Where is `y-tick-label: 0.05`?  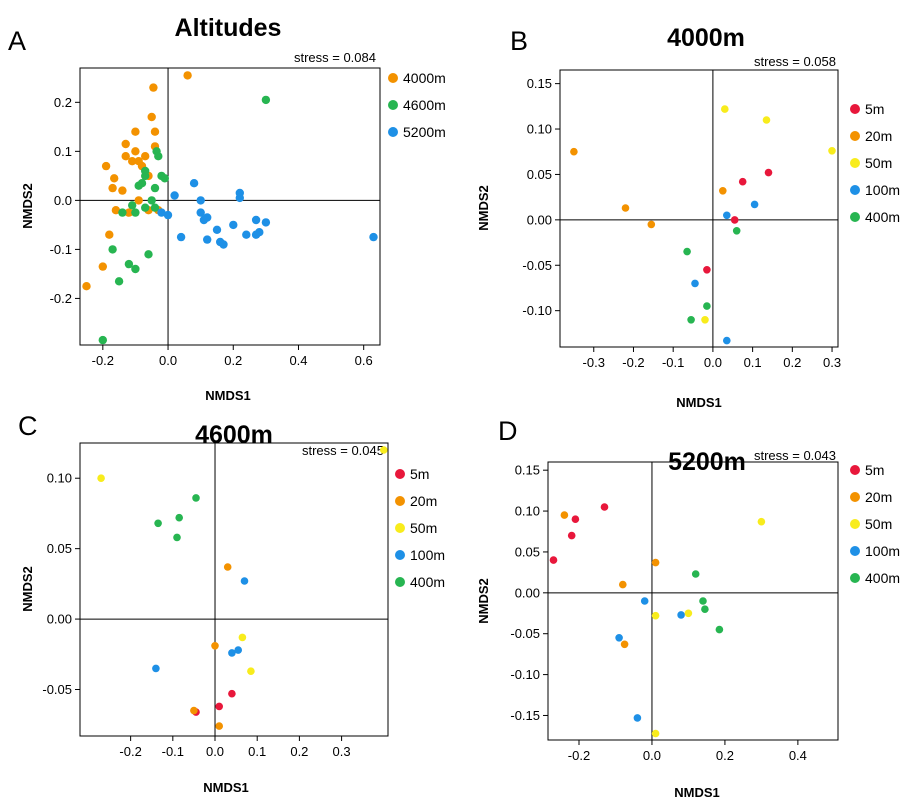 y-tick-label: 0.05 is located at coordinates (59, 548).